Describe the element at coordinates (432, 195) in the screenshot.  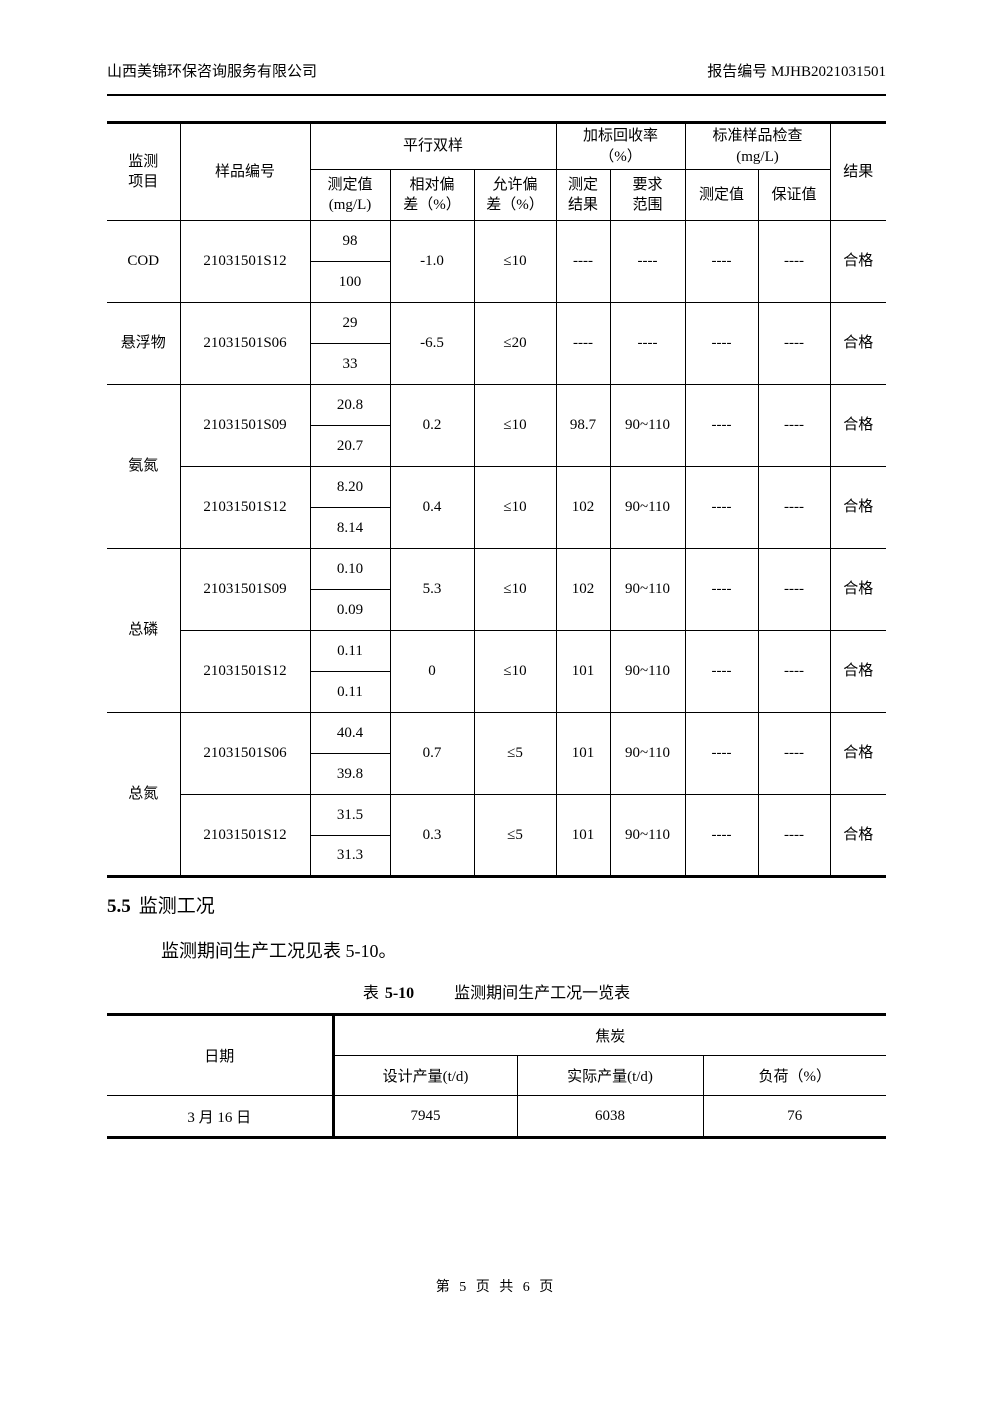
I see `qc-header-relative: 相对偏 差（%）` at that location.